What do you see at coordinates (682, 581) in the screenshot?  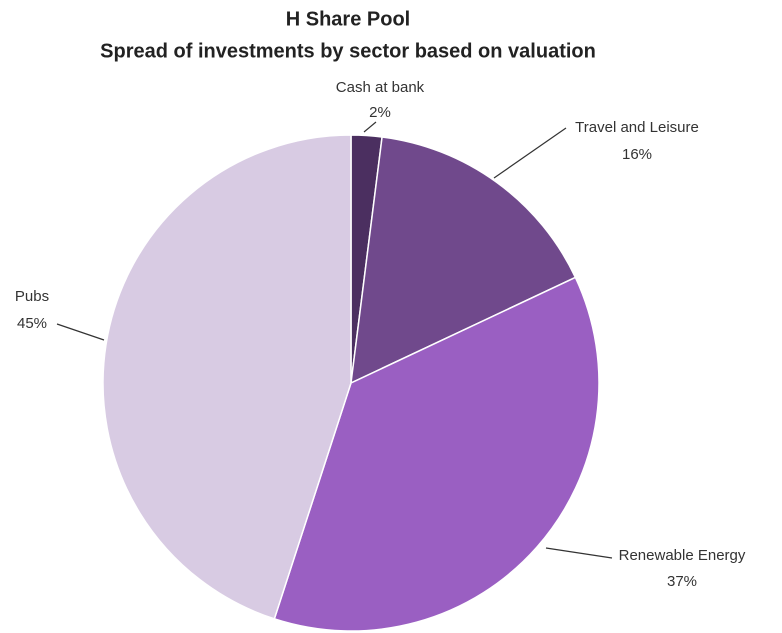 I see `slice-value-label: 37%` at bounding box center [682, 581].